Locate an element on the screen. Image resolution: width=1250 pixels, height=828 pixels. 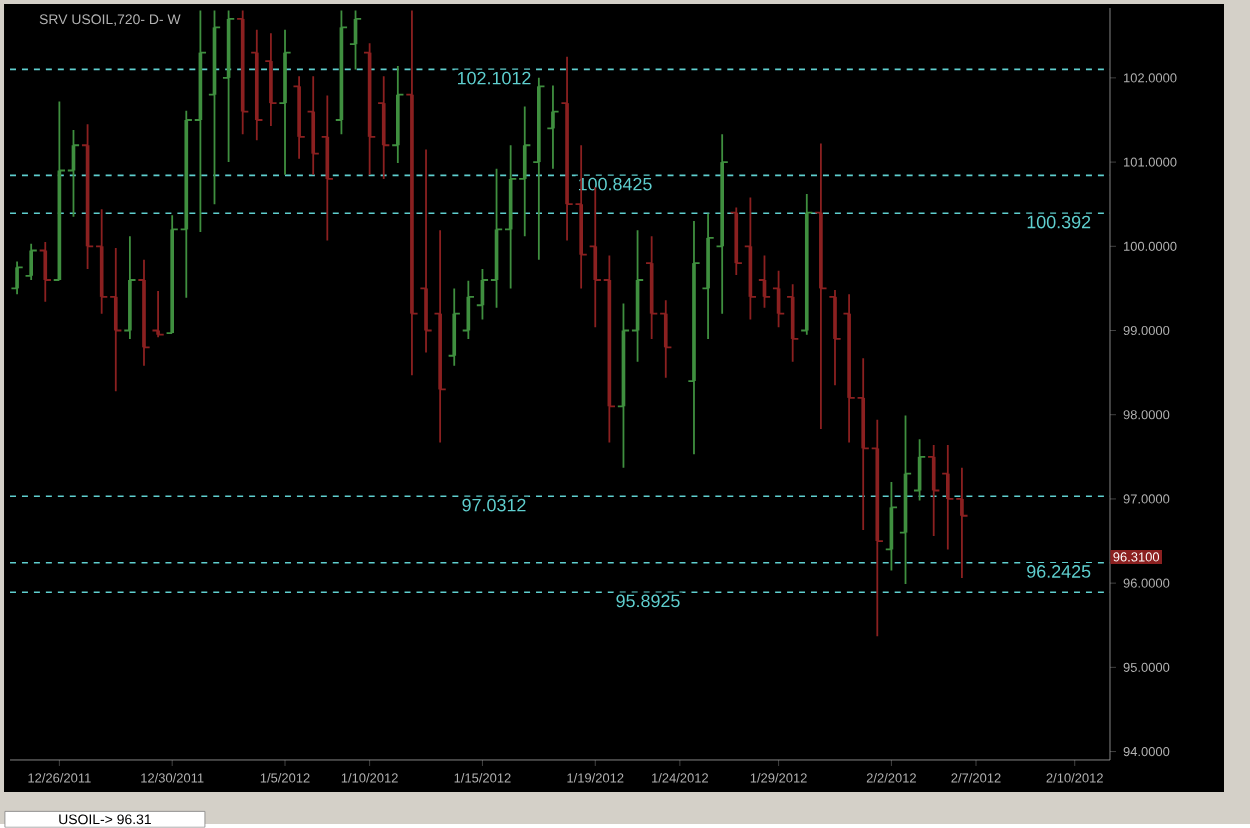
ref-line-label: 102.1012 is located at coordinates (494, 78).